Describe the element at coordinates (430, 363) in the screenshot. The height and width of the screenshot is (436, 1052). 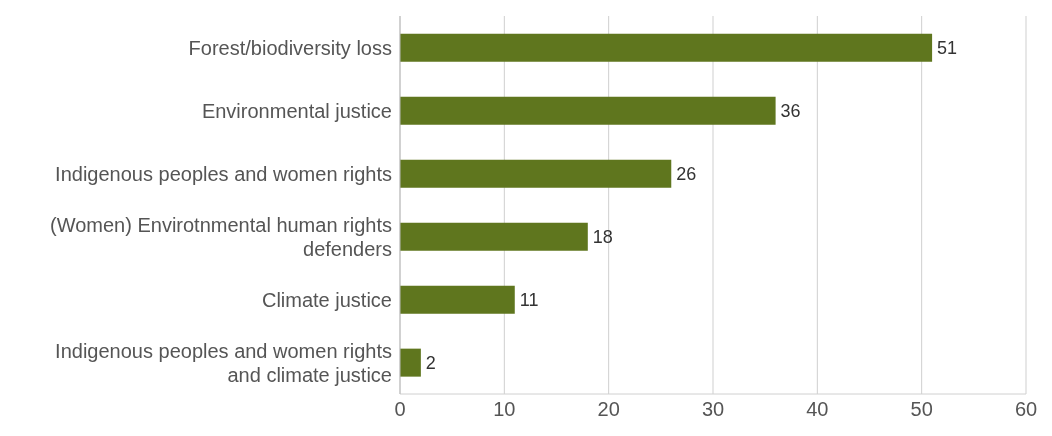
I see `data-label: 2` at that location.